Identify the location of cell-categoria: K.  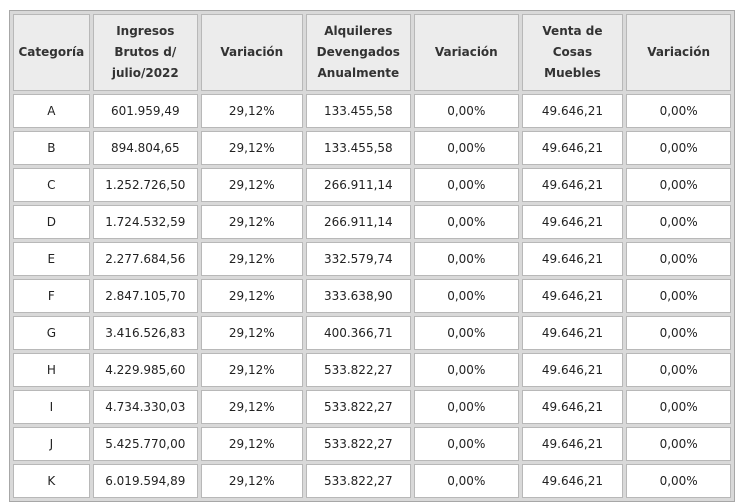
(51, 481).